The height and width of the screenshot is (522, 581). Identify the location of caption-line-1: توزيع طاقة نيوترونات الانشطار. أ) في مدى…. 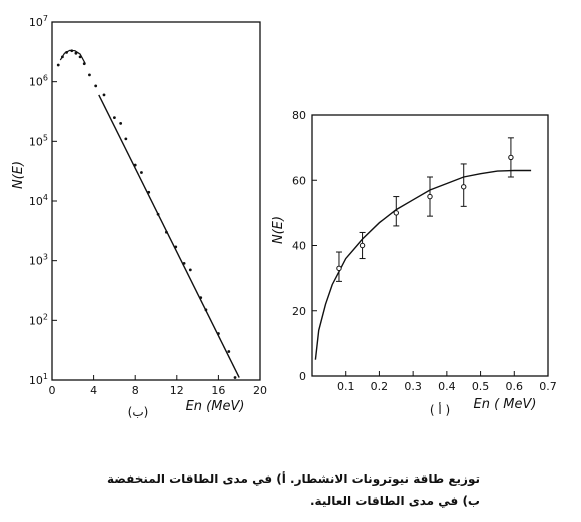
(293, 479).